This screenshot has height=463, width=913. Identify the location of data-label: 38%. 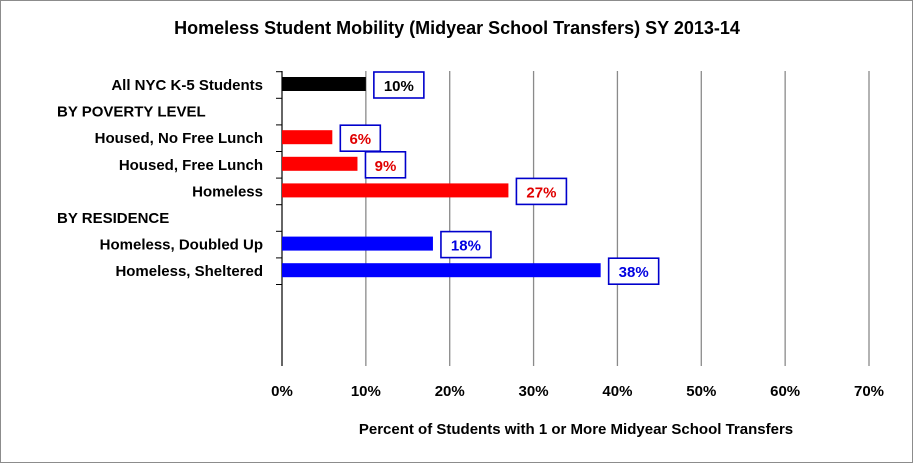
(634, 272).